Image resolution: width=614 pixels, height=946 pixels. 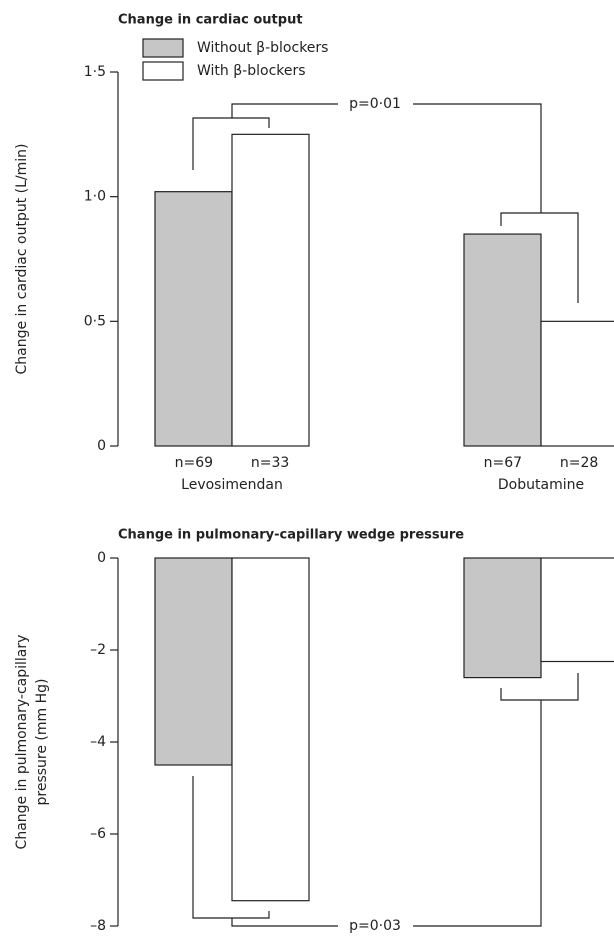 I want to click on y-tick-label: –6, so click(x=98, y=834).